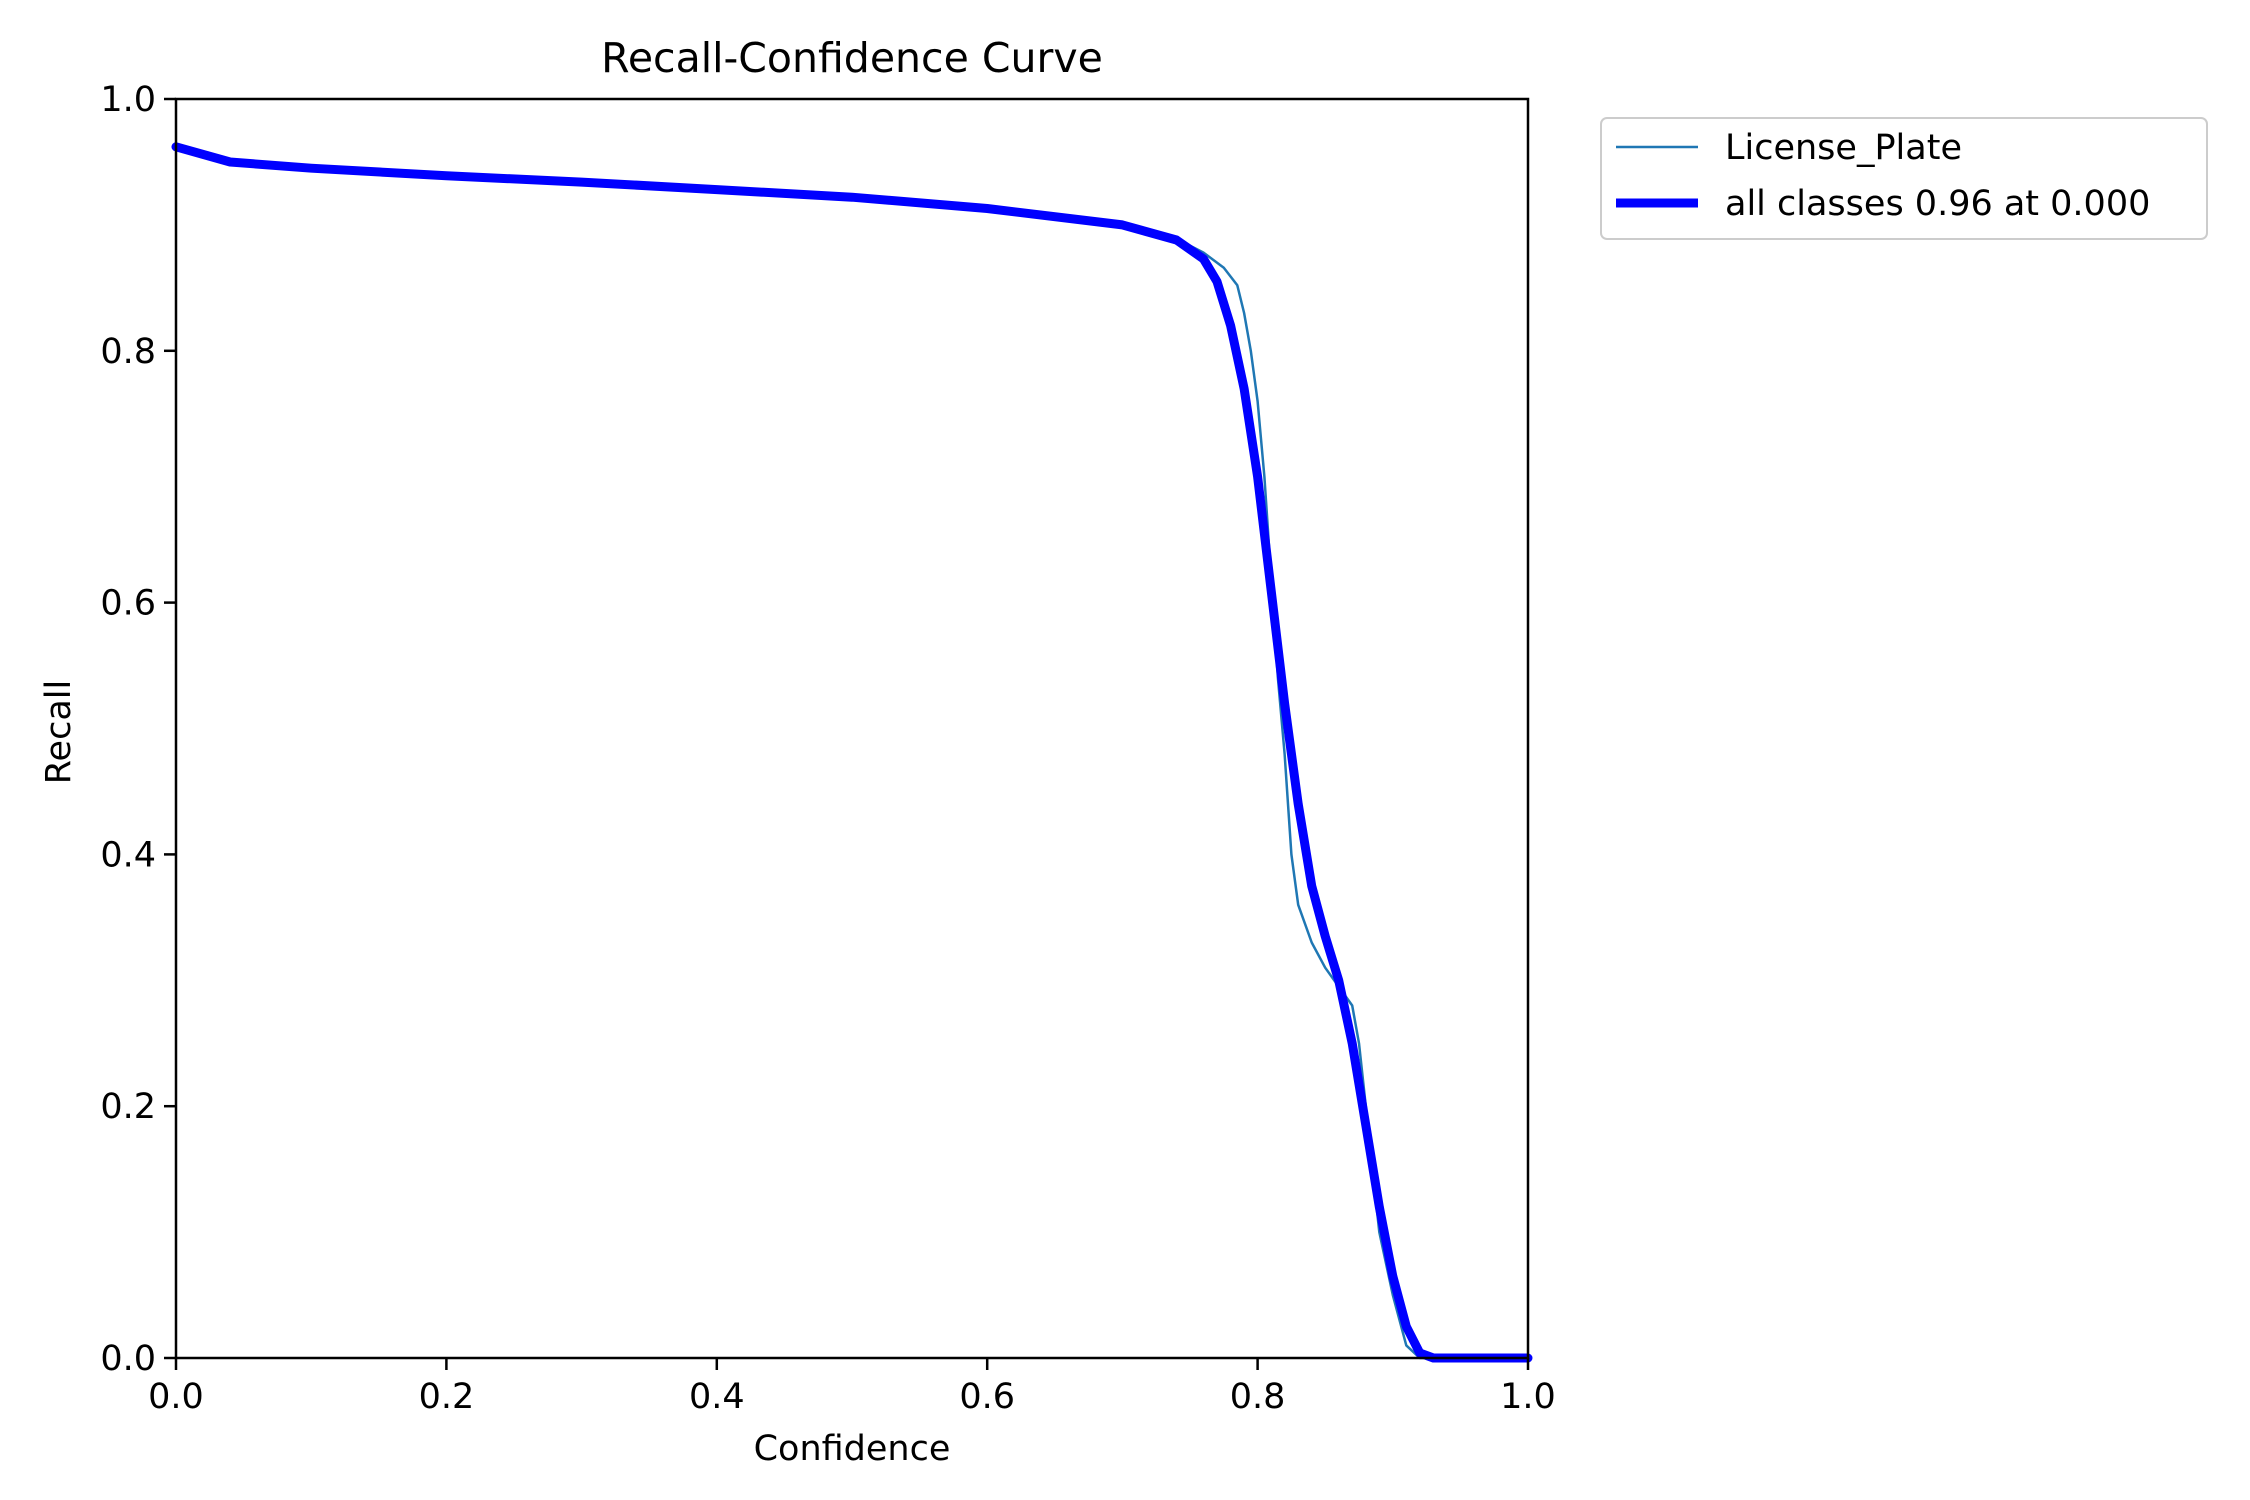  Describe the element at coordinates (59, 732) in the screenshot. I see `y-axis-label: Recall` at that location.